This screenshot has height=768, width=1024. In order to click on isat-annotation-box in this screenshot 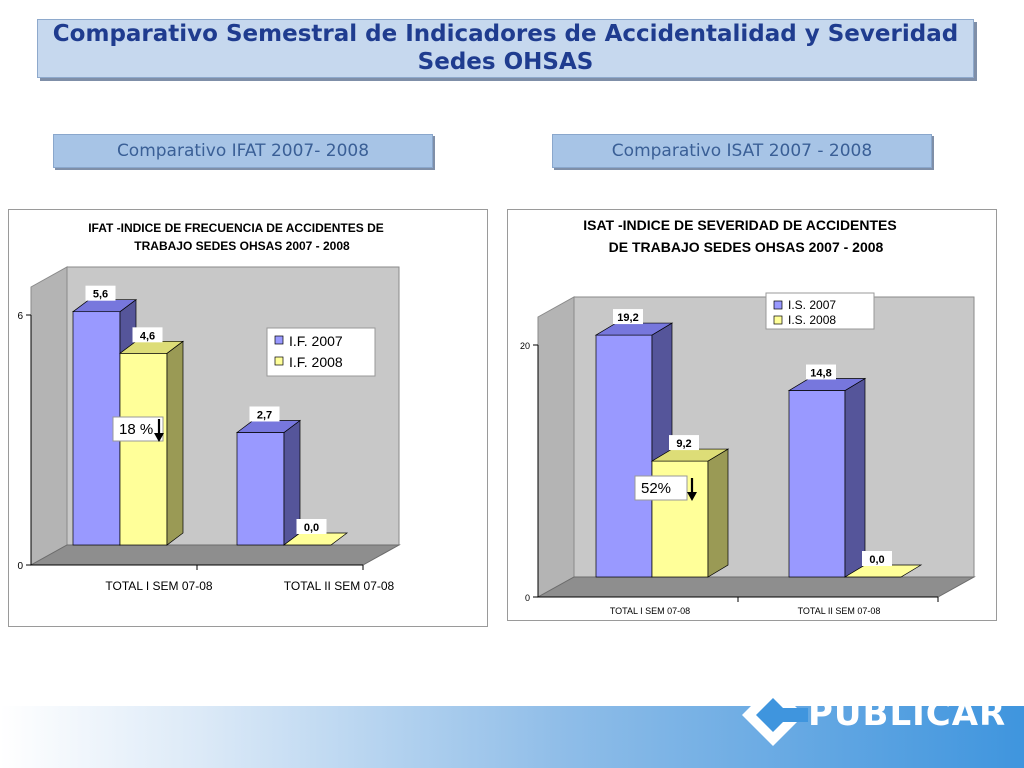, I will do `click(661, 488)`.